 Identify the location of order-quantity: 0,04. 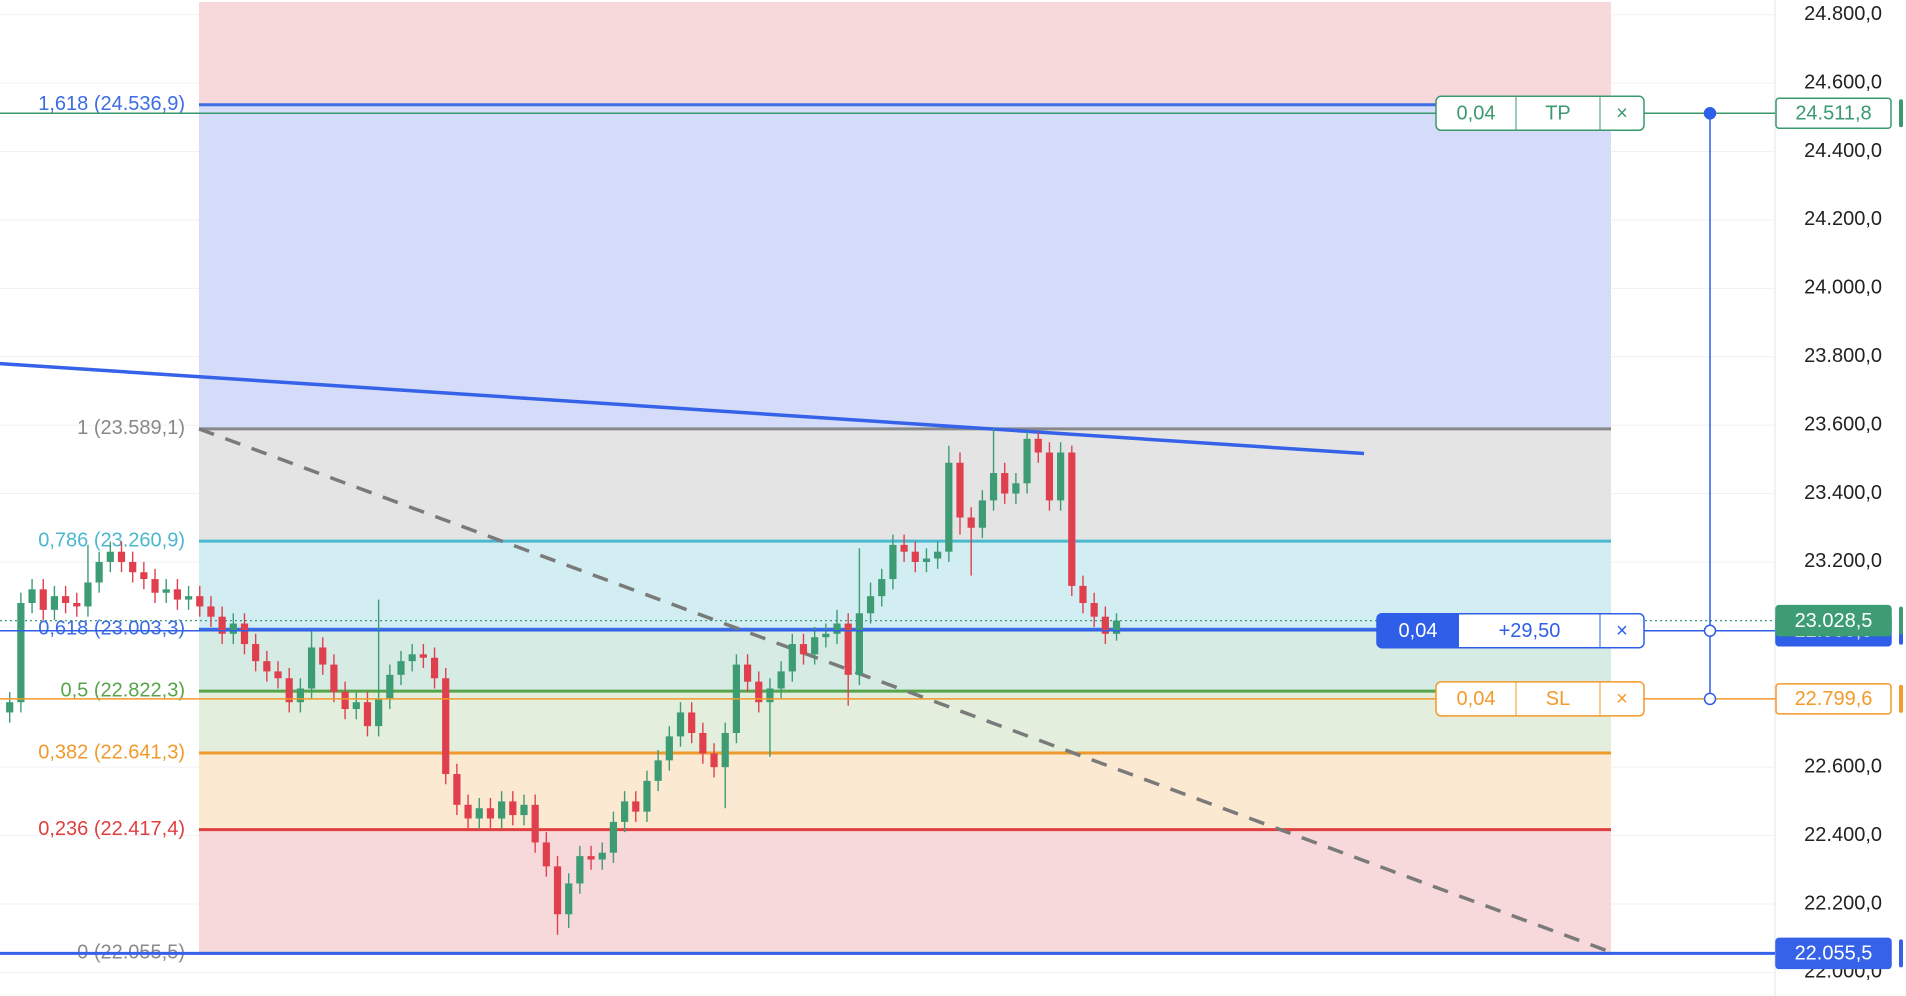
(1476, 699).